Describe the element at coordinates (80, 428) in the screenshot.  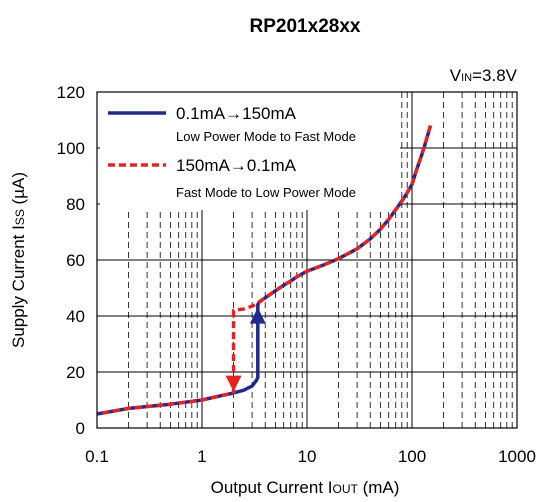
I see `y-tick-label: 0` at that location.